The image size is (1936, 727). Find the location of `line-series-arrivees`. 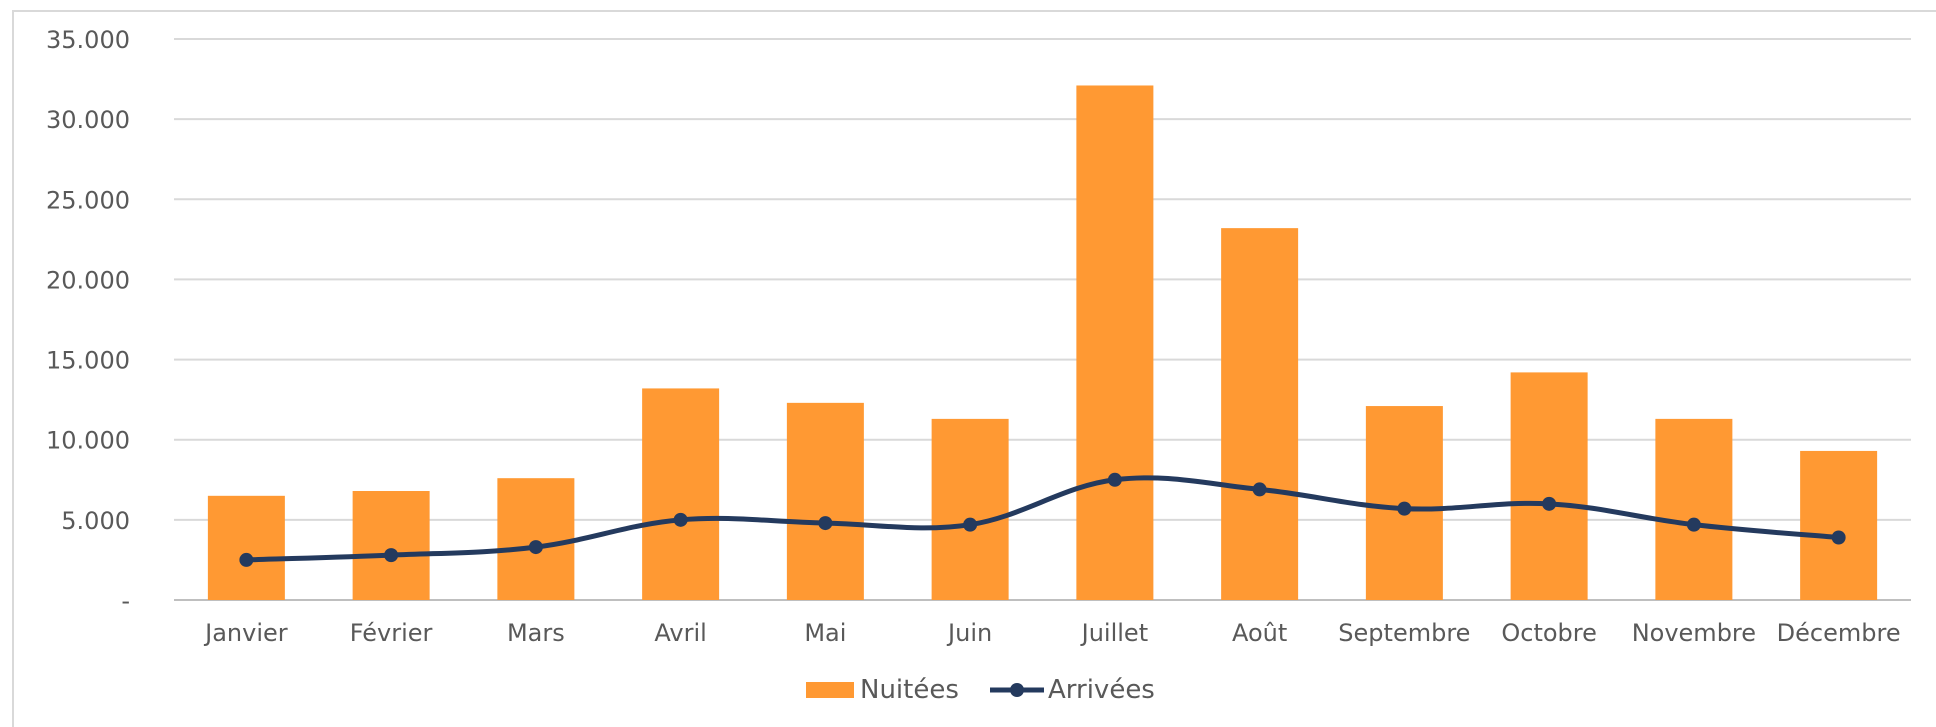

line-series-arrivees is located at coordinates (1042, 519).